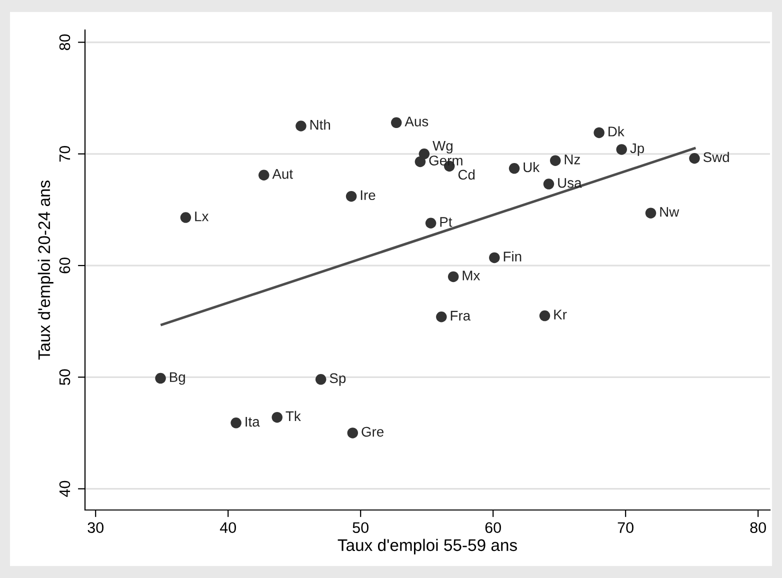  I want to click on annotation: Swd, so click(716, 157).